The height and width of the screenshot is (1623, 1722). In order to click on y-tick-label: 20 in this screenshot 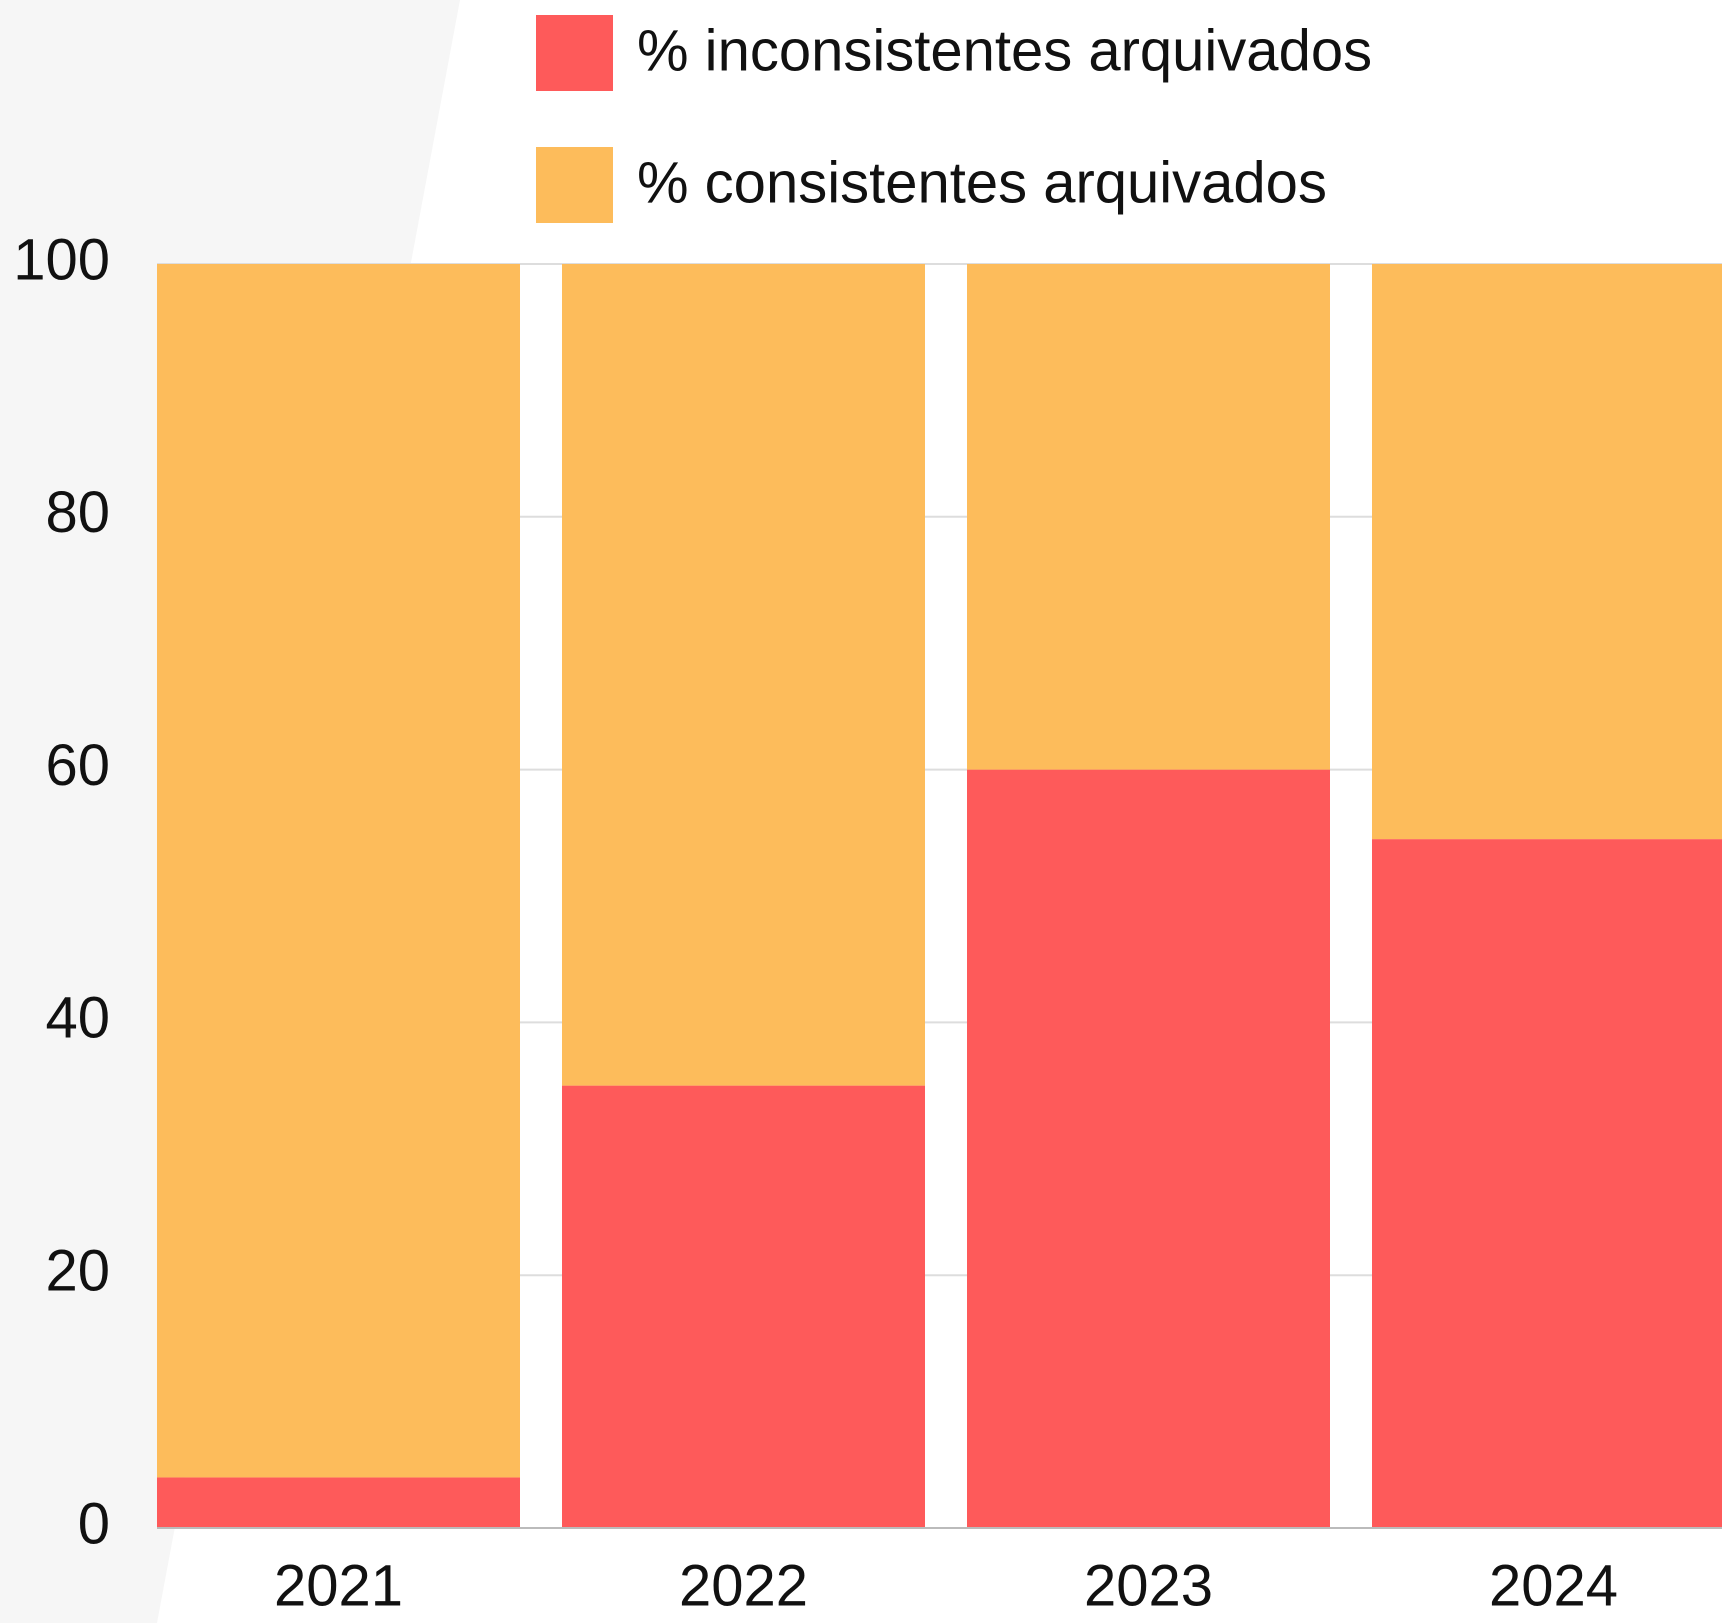, I will do `click(77, 1271)`.